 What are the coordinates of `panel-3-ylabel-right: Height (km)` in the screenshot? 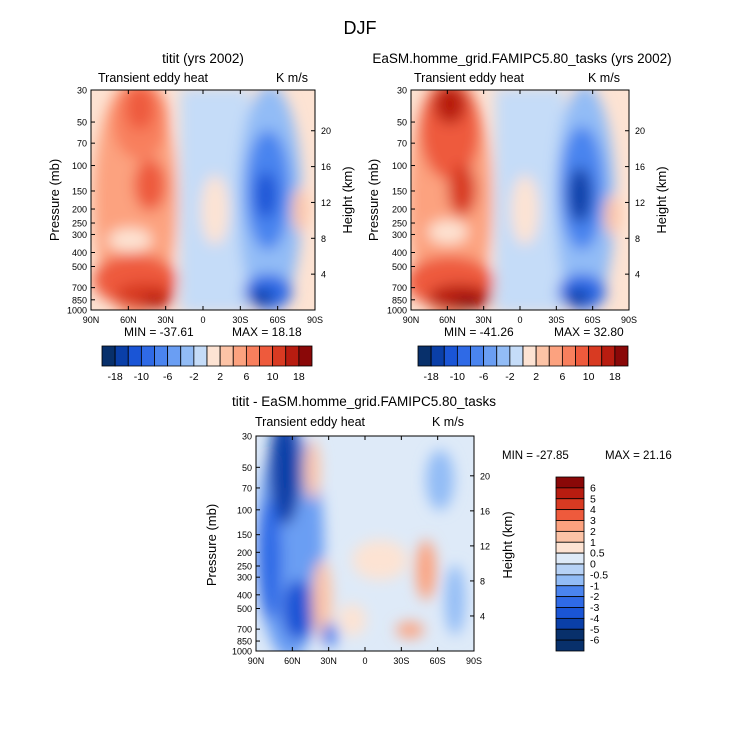 It's located at (507, 544).